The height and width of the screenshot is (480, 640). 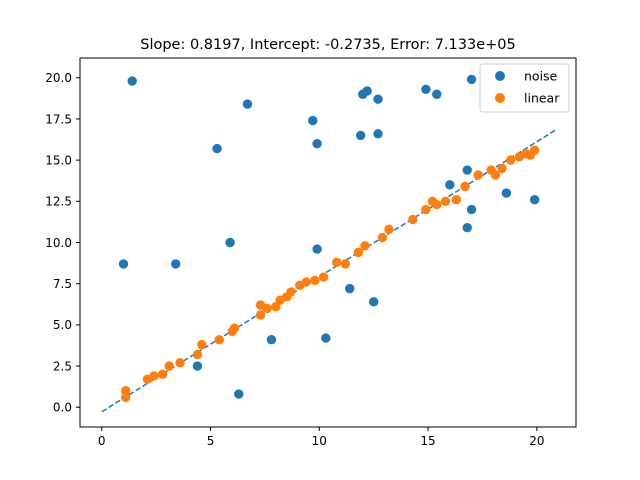 I want to click on y-tick-label: 12.5, so click(x=58, y=202).